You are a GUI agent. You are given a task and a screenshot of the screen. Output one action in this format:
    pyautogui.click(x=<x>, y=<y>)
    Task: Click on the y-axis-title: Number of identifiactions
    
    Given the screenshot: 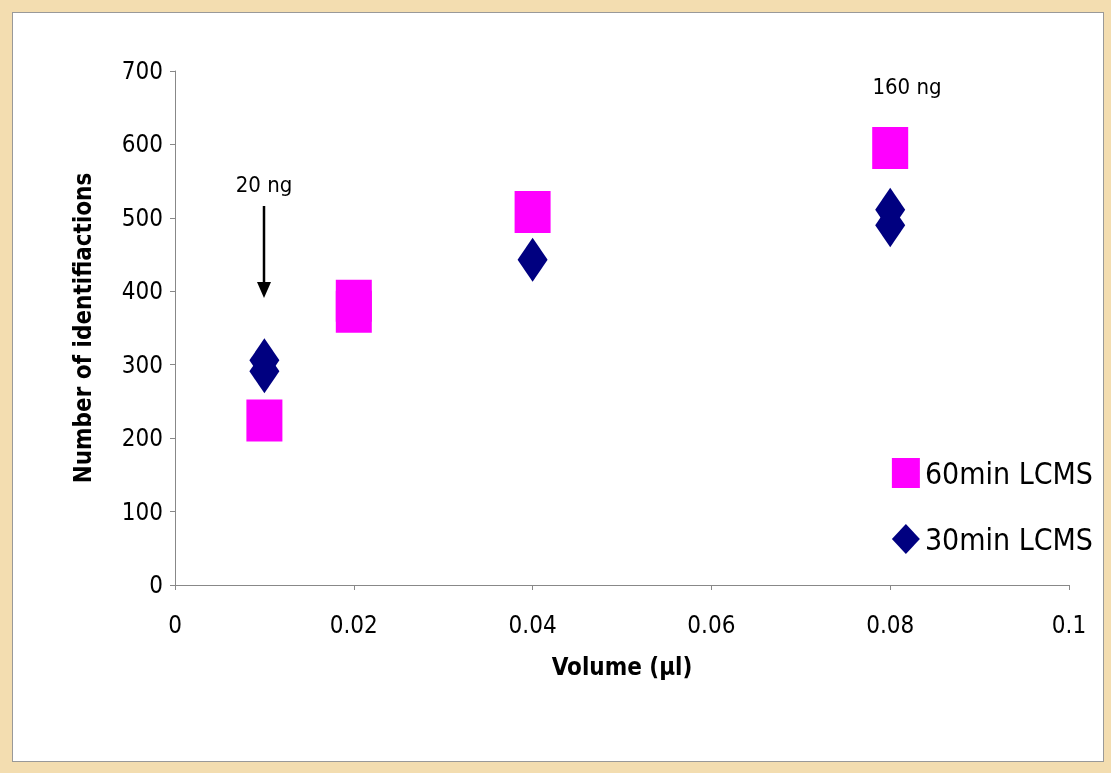 What is the action you would take?
    pyautogui.click(x=83, y=328)
    